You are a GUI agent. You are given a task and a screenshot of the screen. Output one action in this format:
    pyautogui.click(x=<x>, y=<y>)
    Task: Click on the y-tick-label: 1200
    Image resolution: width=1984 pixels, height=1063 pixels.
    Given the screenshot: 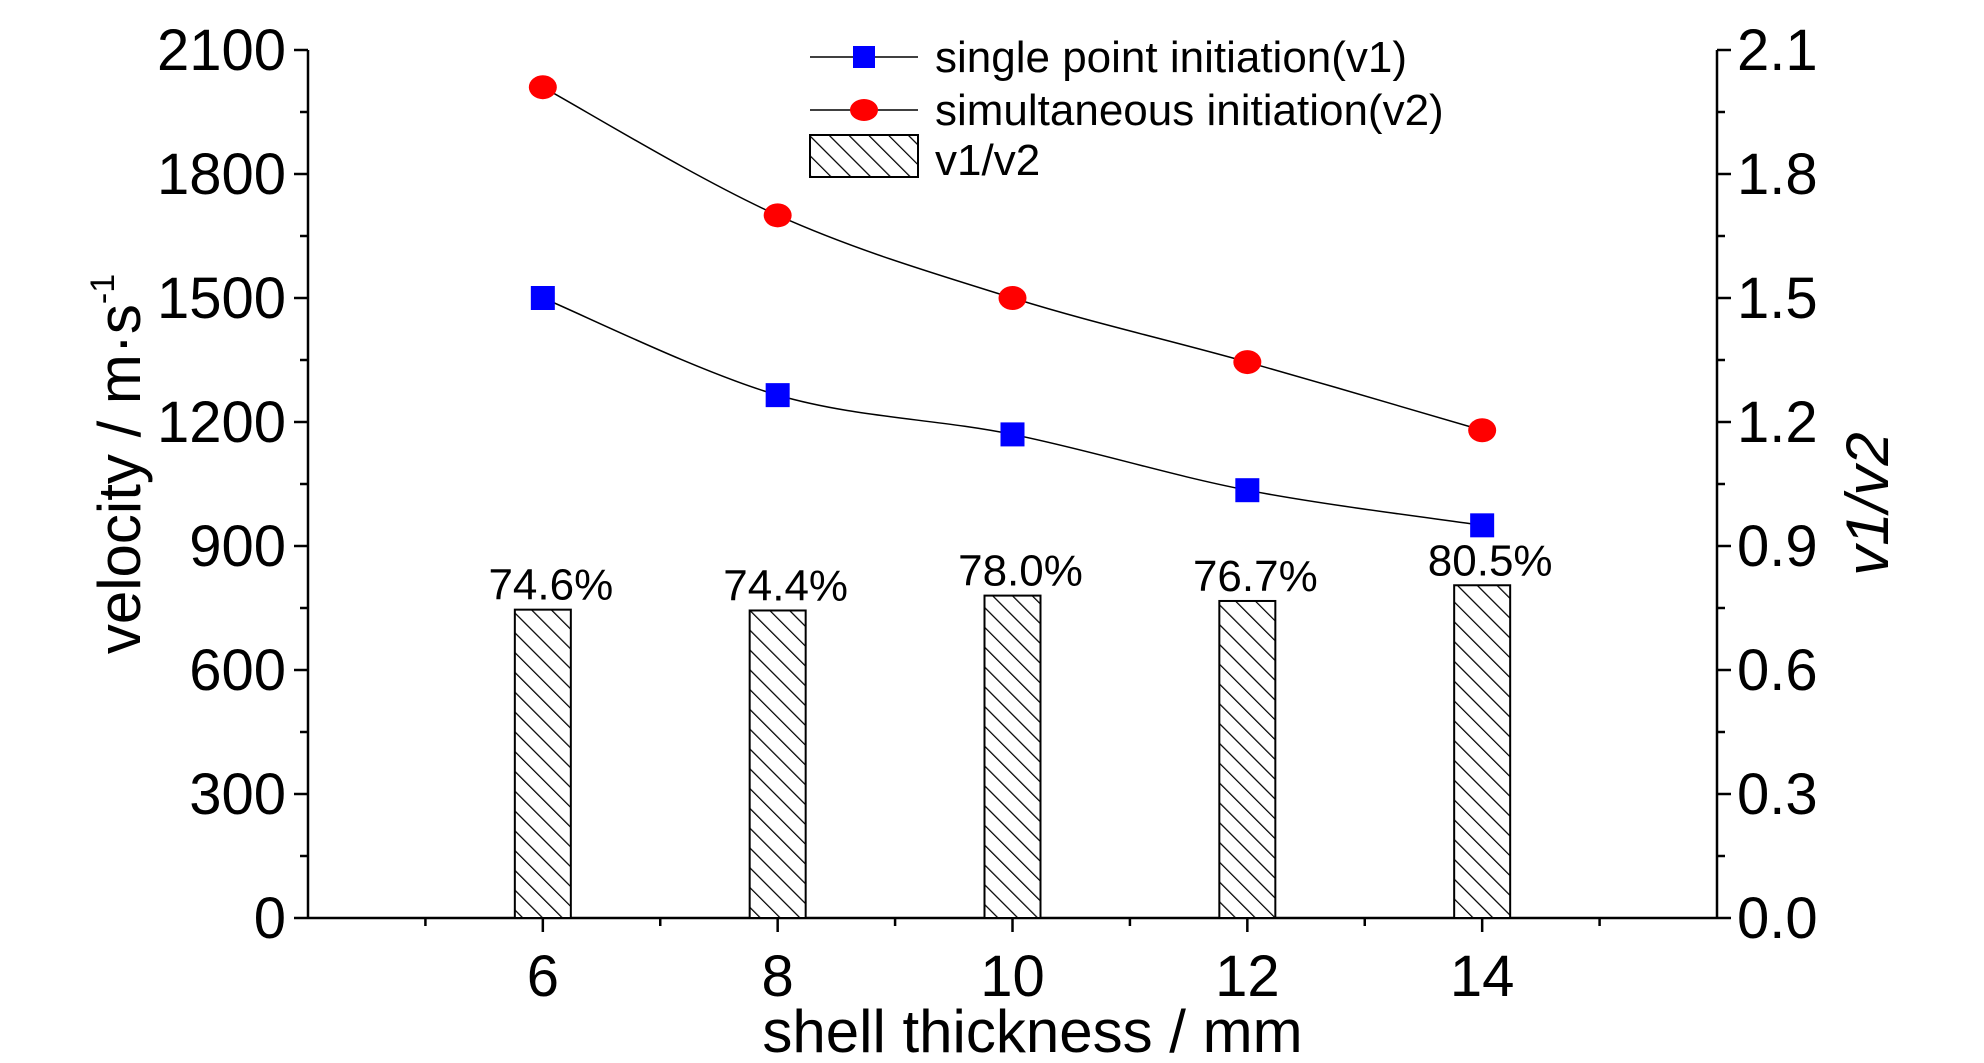 What is the action you would take?
    pyautogui.click(x=221, y=422)
    